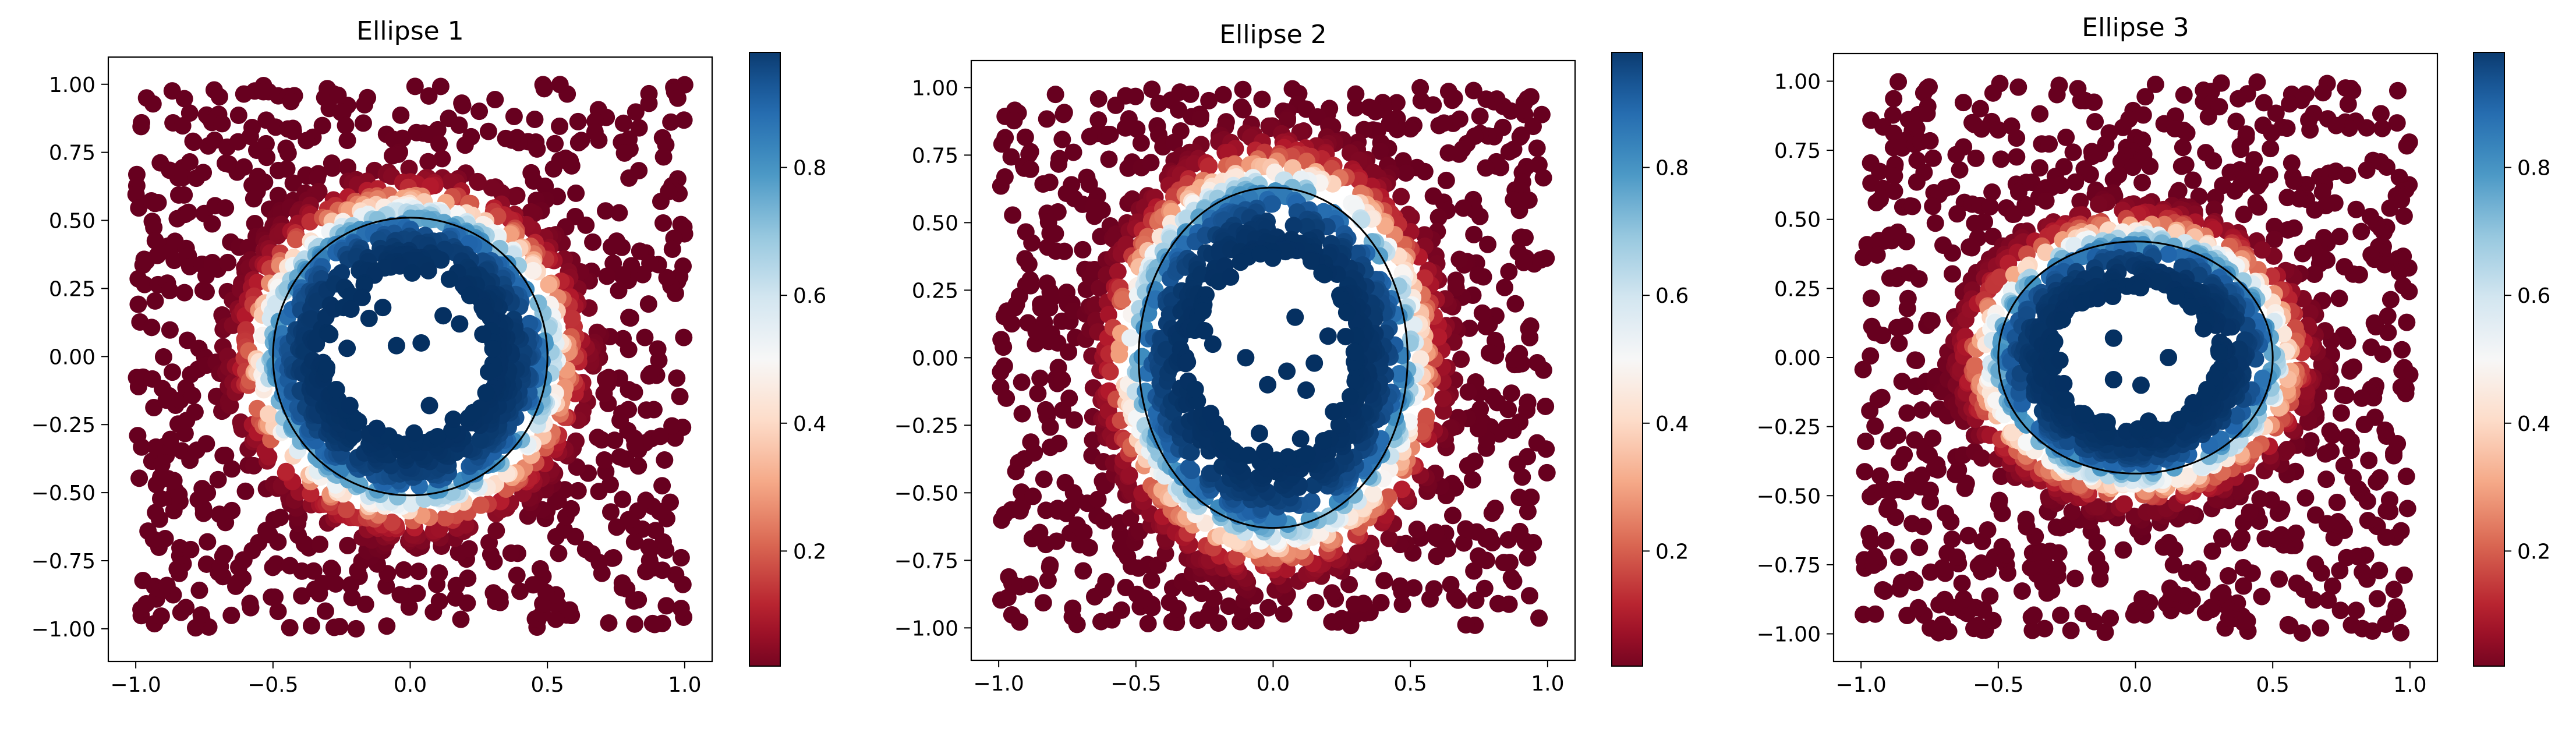  Describe the element at coordinates (809, 424) in the screenshot. I see `colorbar-tick-label: 0.4` at that location.